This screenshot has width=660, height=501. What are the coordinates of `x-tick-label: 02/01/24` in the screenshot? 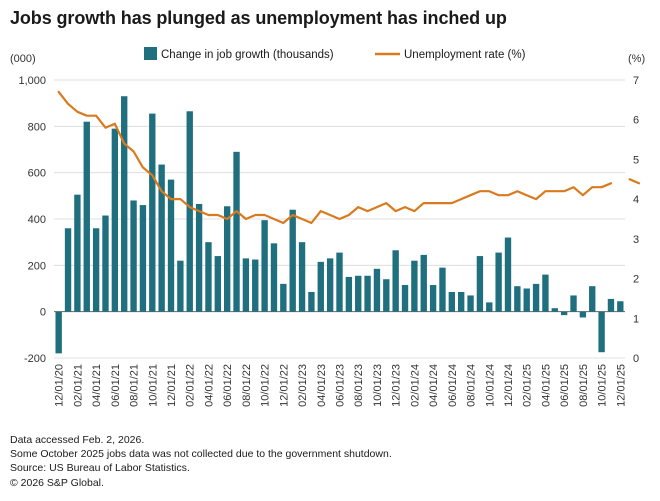 It's located at (415, 385).